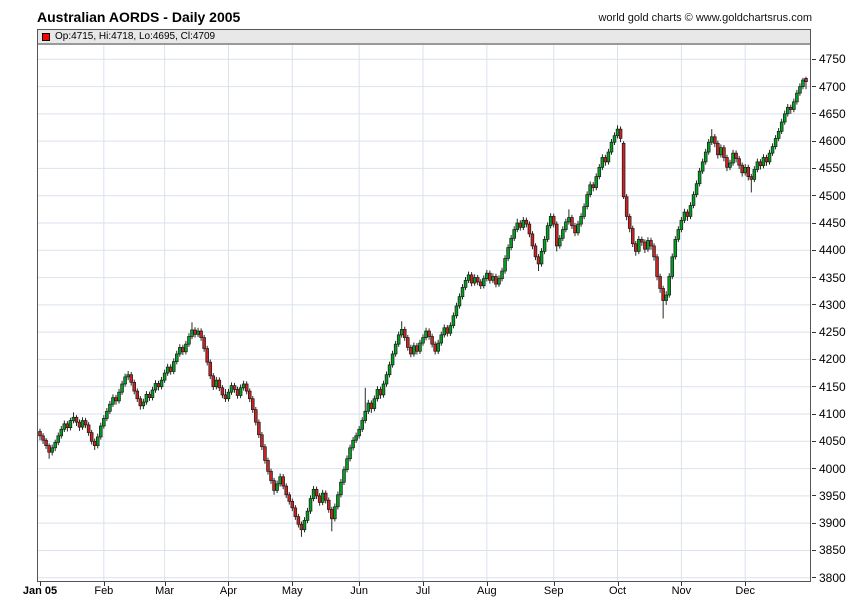  Describe the element at coordinates (832, 277) in the screenshot. I see `y-tick-label: 4350` at that location.